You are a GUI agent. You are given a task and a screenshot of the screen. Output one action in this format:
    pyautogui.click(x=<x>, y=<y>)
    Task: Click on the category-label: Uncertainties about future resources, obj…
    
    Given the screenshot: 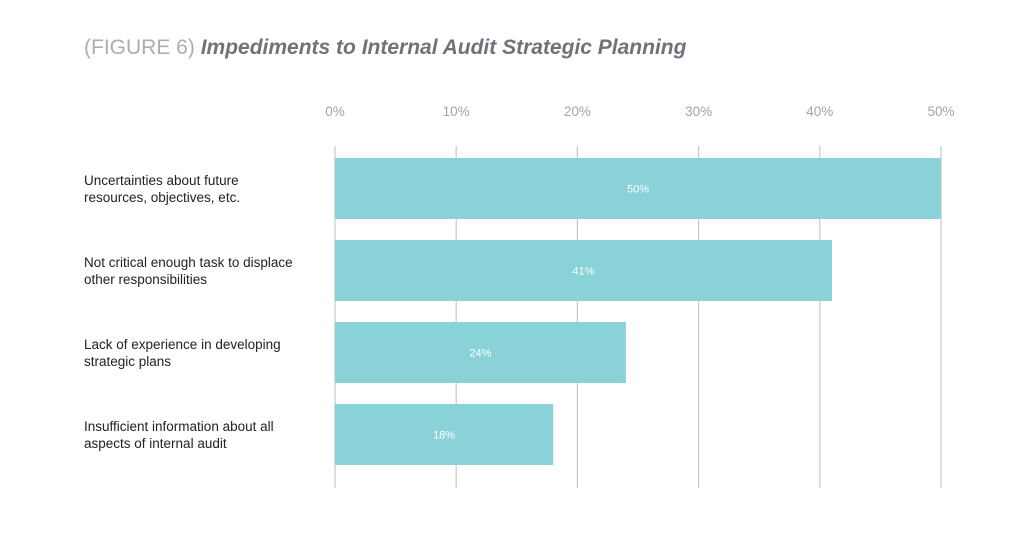 What is the action you would take?
    pyautogui.click(x=204, y=189)
    